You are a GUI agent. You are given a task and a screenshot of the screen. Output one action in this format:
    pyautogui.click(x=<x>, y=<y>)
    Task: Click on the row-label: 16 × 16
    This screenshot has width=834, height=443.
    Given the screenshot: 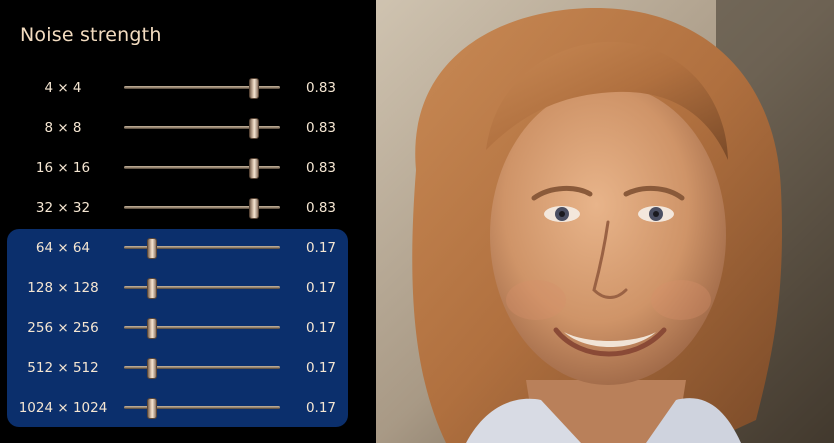 What is the action you would take?
    pyautogui.click(x=63, y=168)
    